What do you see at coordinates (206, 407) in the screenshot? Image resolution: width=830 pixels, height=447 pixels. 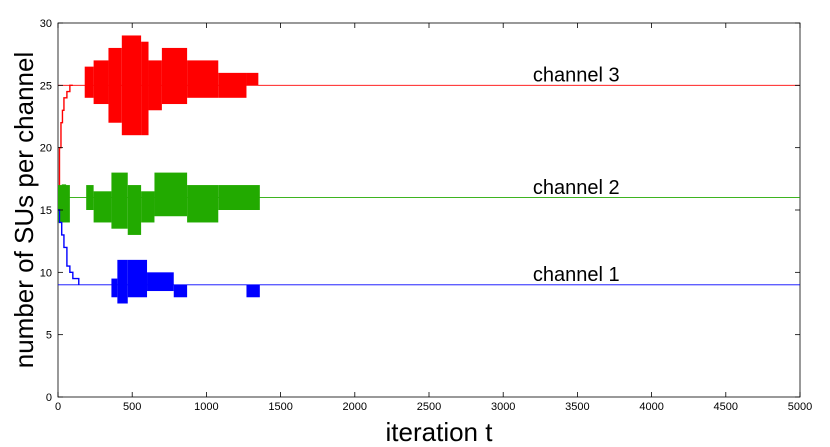 I see `x-tick-label: 1000` at bounding box center [206, 407].